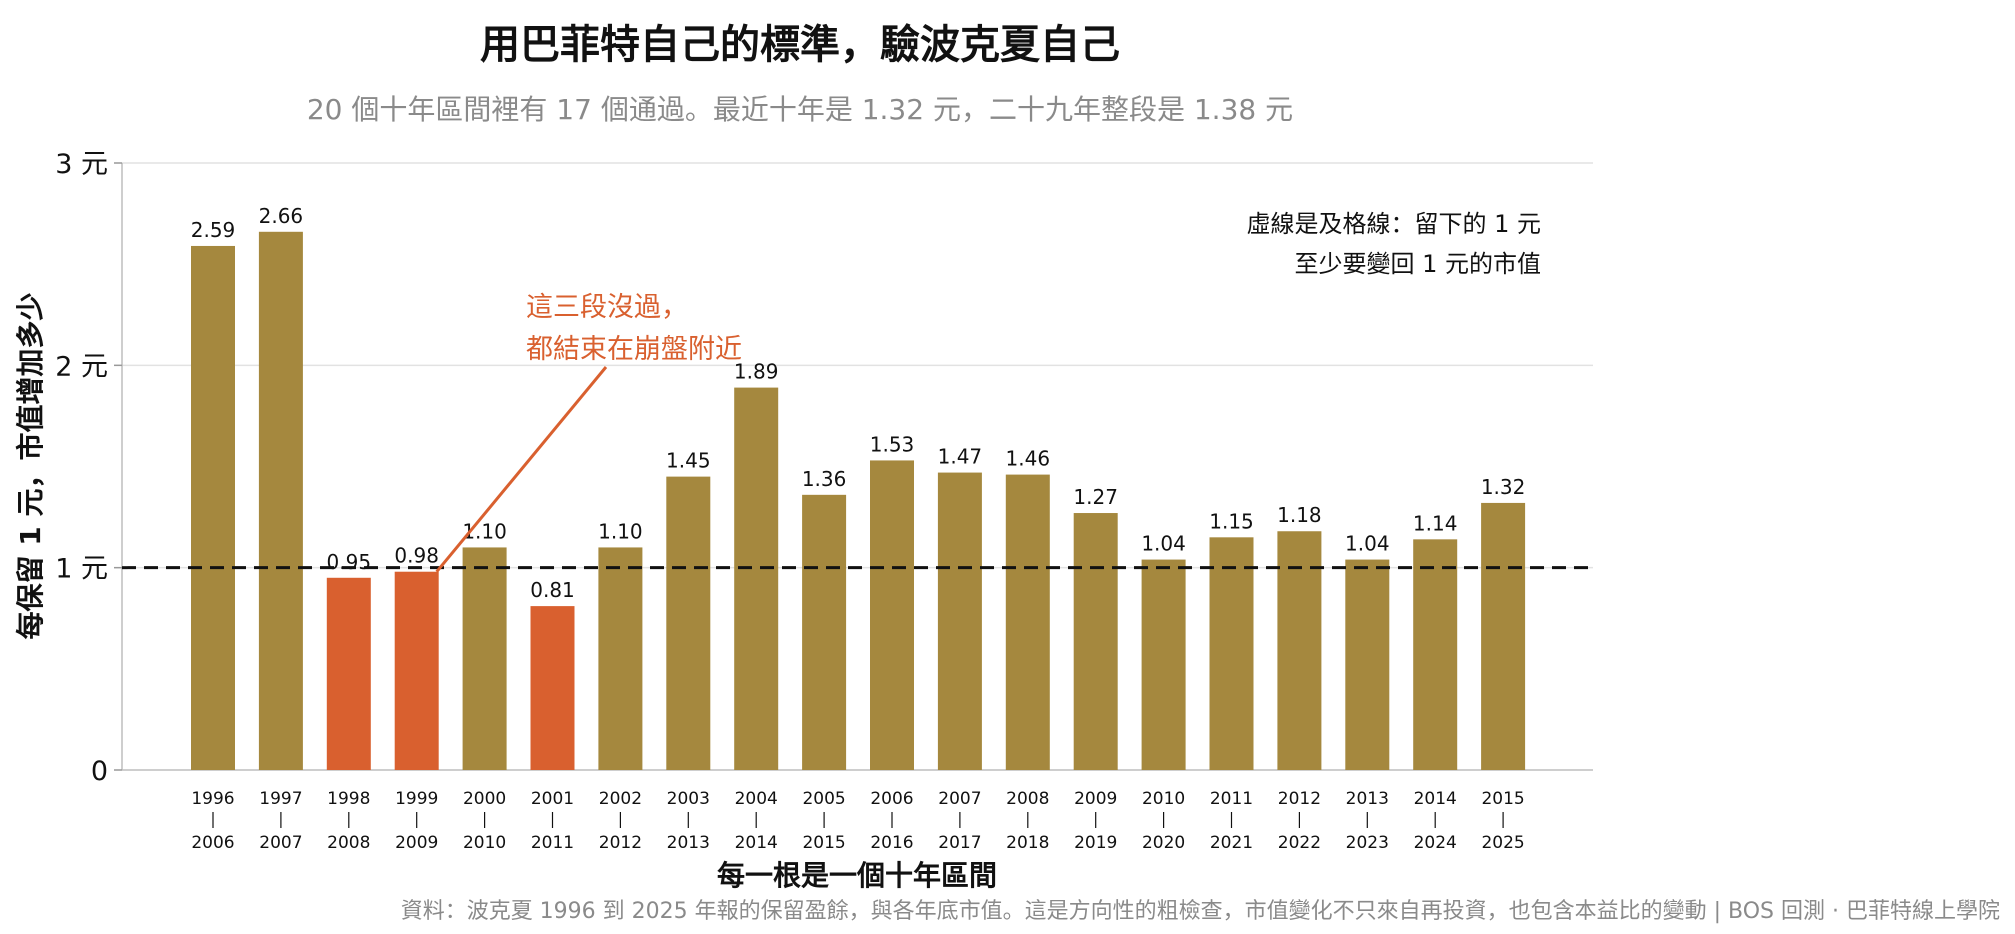 The width and height of the screenshot is (2015, 934). Describe the element at coordinates (1367, 843) in the screenshot. I see `x-tick-end-year: 2023` at that location.